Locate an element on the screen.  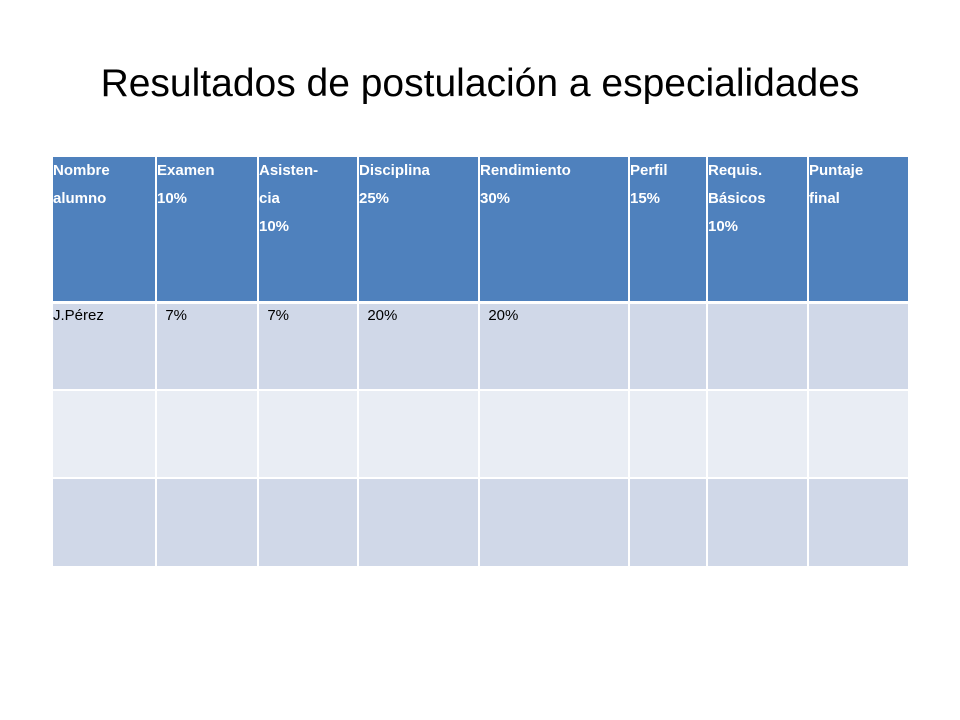
header-nombre-alumno: Nombre alumno is located at coordinates (105, 230).